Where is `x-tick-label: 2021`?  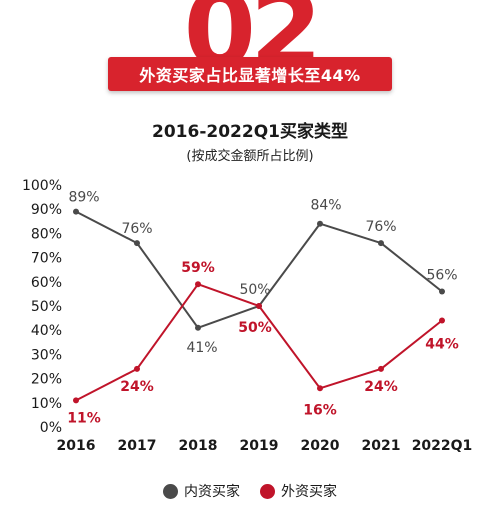 x-tick-label: 2021 is located at coordinates (381, 446).